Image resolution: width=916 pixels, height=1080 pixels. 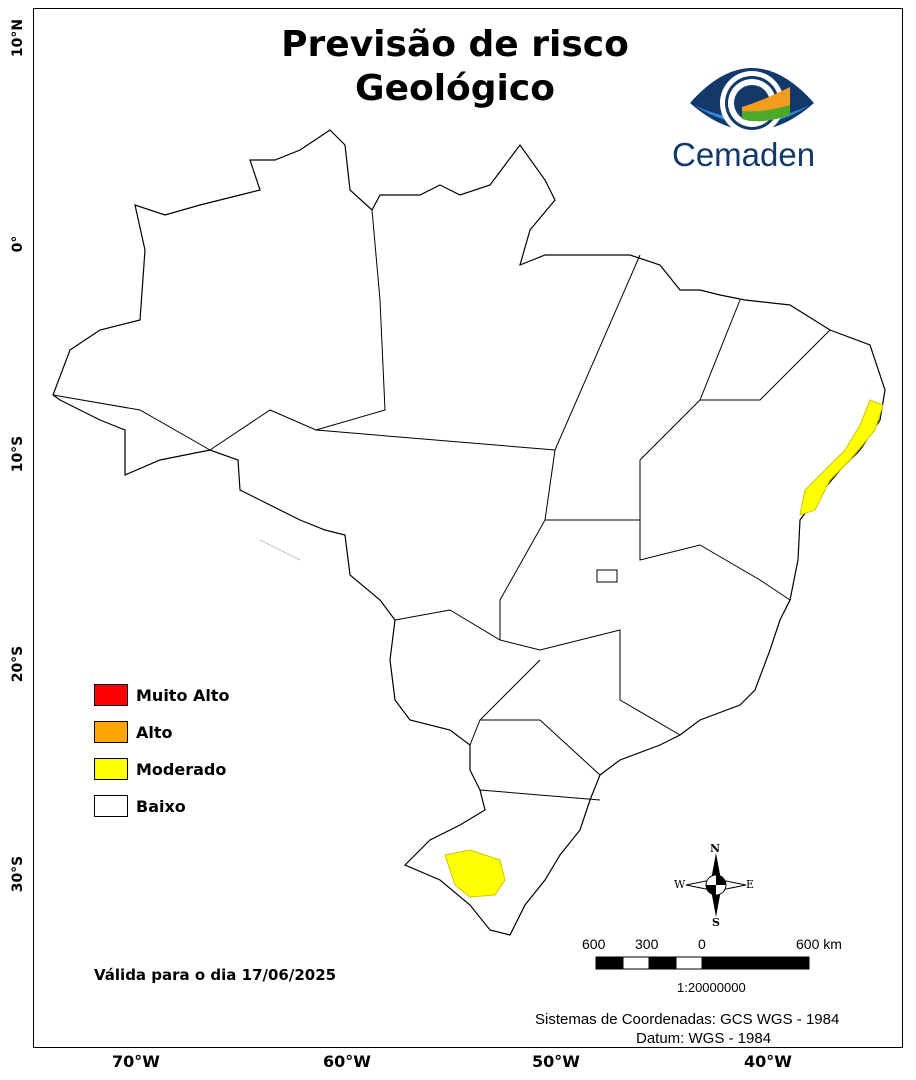 I want to click on lon-label: 70°W, so click(x=136, y=1061).